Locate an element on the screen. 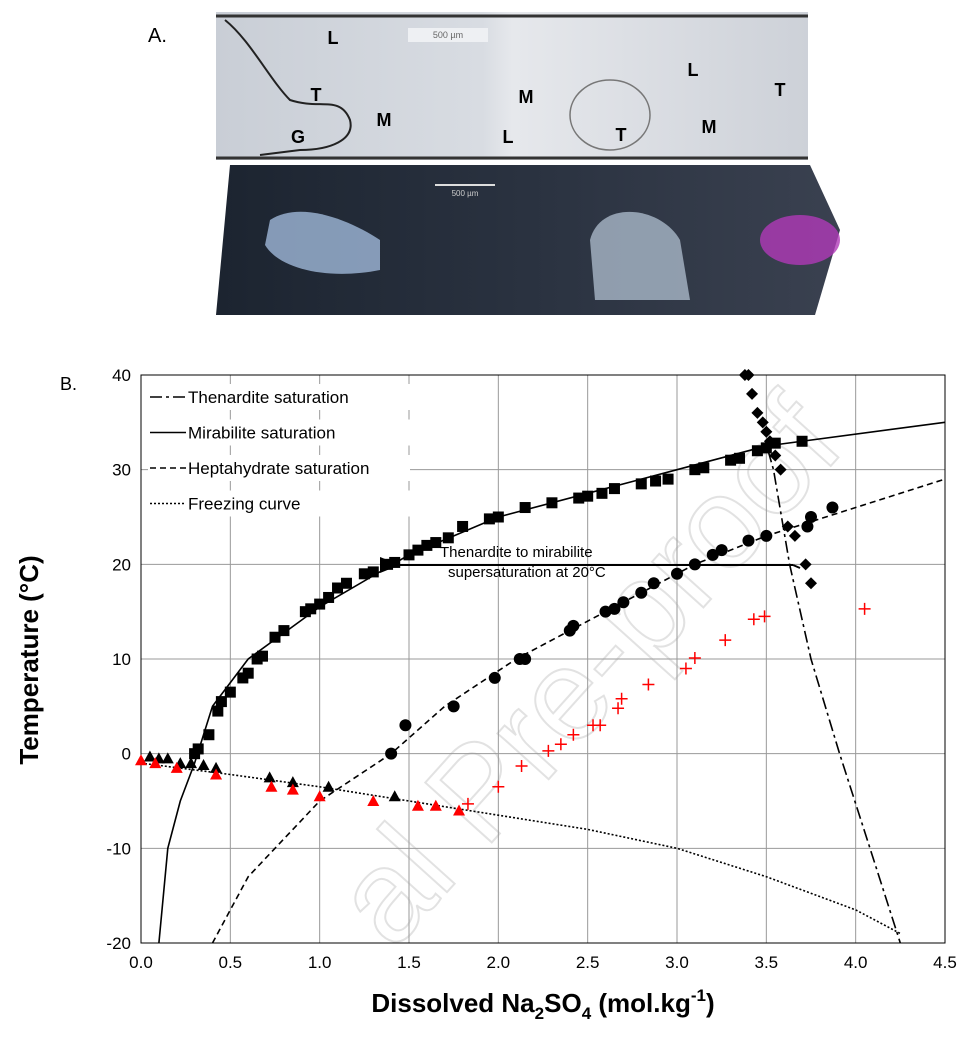  x-tick-label: 1.5 is located at coordinates (409, 962).